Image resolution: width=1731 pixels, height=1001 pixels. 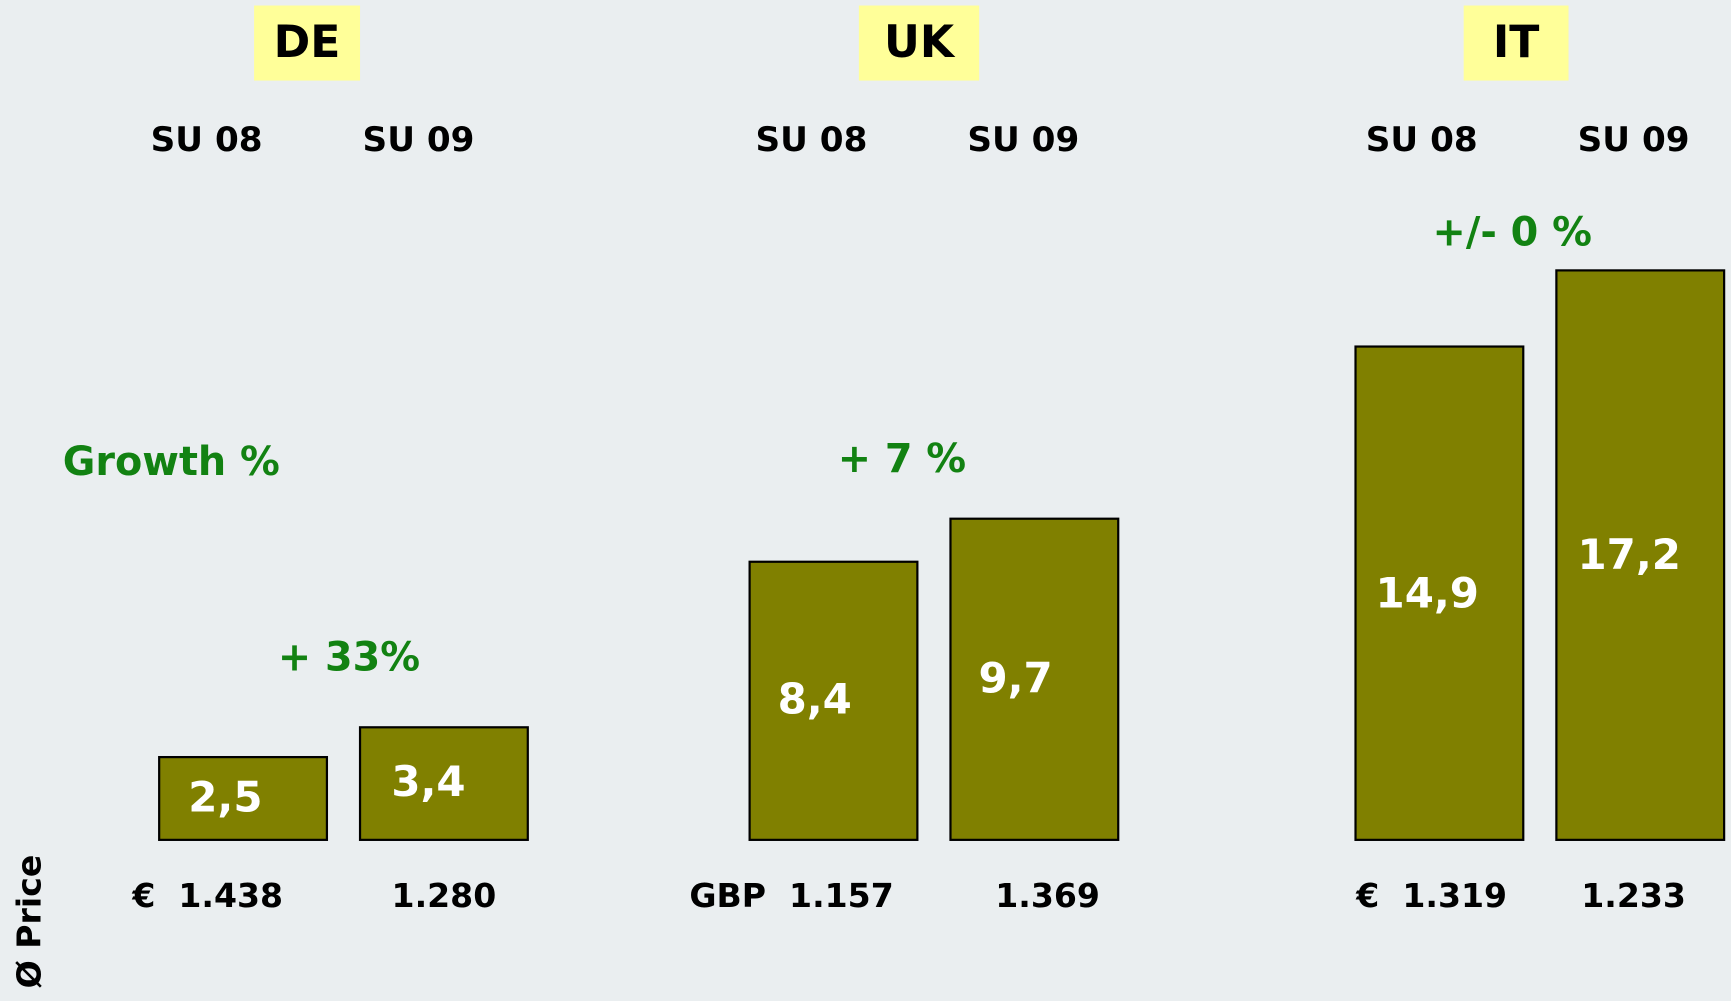 What do you see at coordinates (207, 895) in the screenshot?
I see `price-label: € 1.438` at bounding box center [207, 895].